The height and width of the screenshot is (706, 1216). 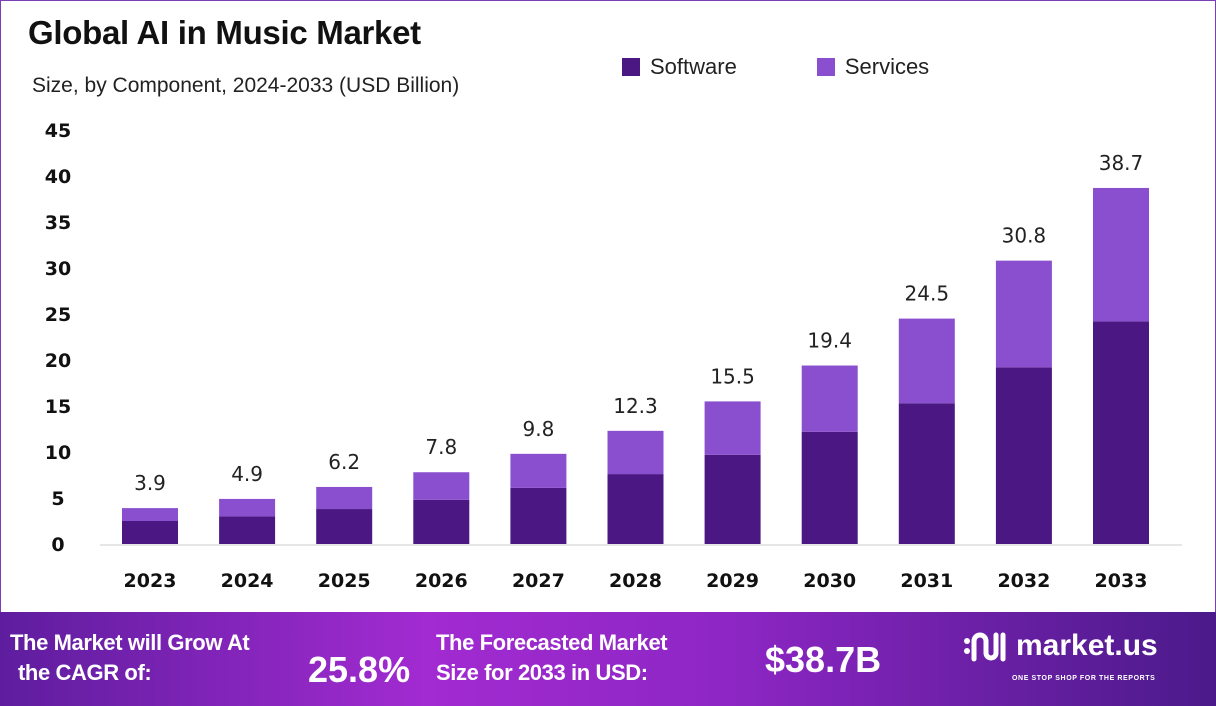 What do you see at coordinates (552, 642) in the screenshot?
I see `forecast-label-line1: The Forecasted Market` at bounding box center [552, 642].